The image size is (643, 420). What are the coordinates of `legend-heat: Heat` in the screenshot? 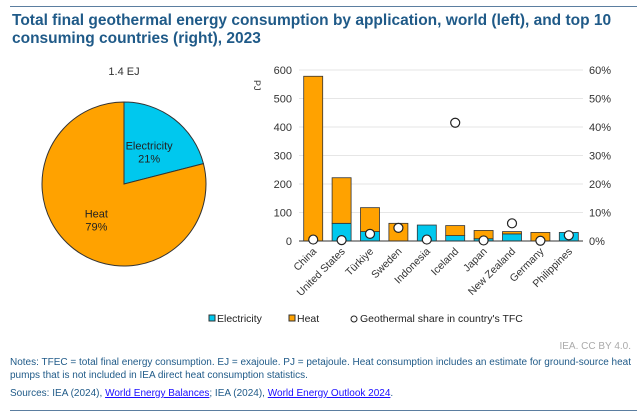 It's located at (308, 319).